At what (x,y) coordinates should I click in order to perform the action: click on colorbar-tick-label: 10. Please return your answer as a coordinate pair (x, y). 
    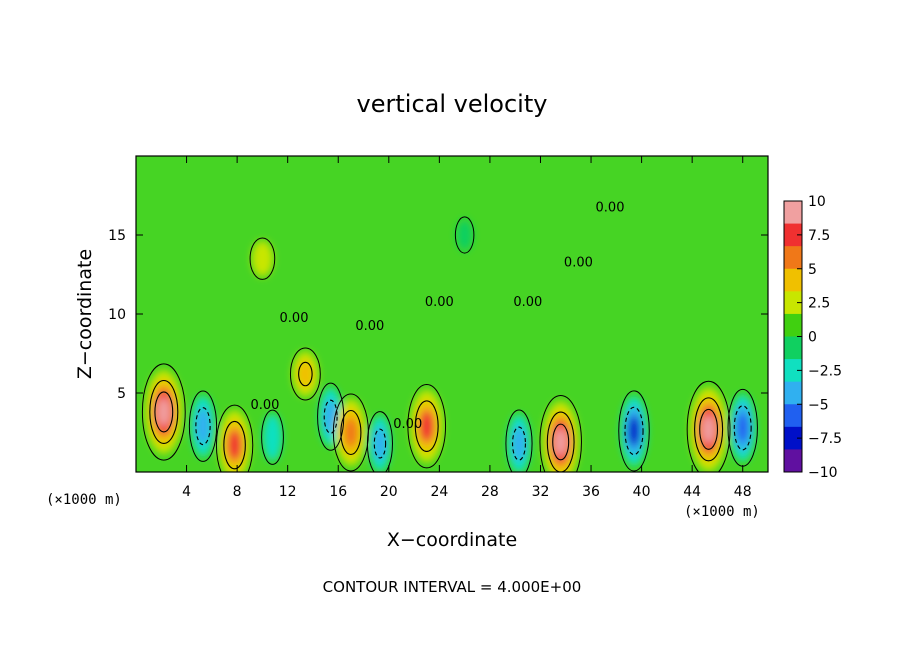
    Looking at the image, I should click on (817, 202).